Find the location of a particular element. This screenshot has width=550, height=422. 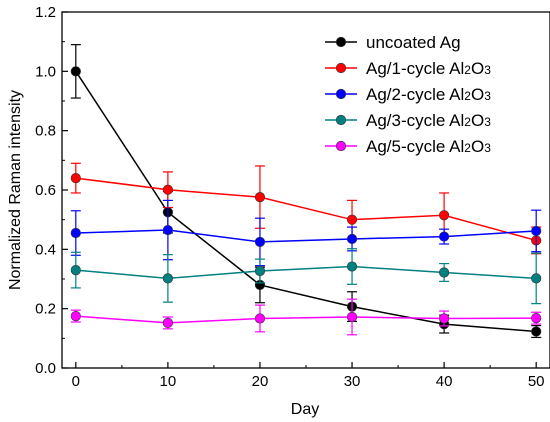

legend-label-part: Ag/2-cycle Al is located at coordinates (415, 94).